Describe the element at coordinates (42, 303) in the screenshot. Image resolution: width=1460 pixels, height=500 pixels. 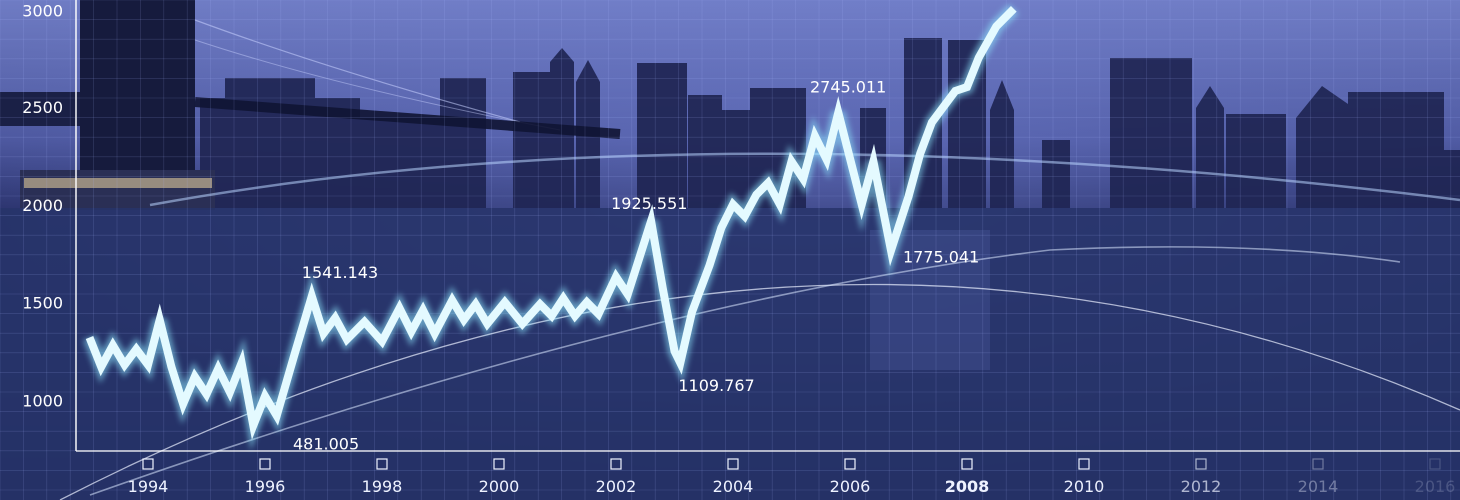
I see `y-tick-label: 1500` at that location.